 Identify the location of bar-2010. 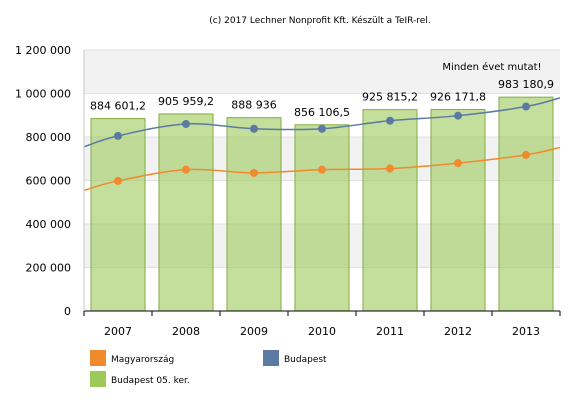
(322, 218).